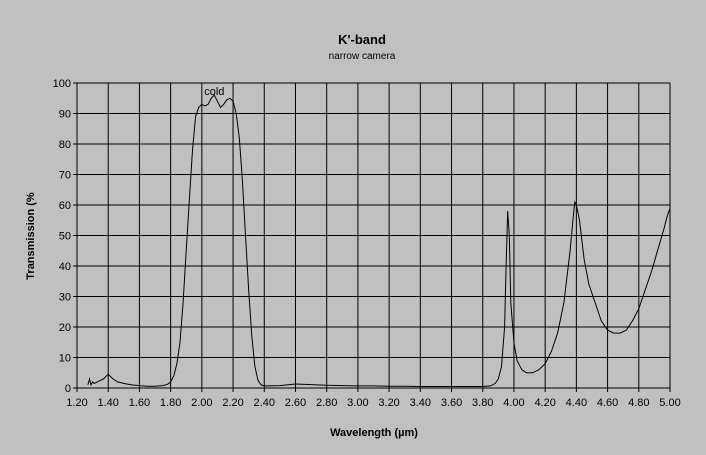 The height and width of the screenshot is (455, 706). I want to click on chart-title: K'-band, so click(362, 39).